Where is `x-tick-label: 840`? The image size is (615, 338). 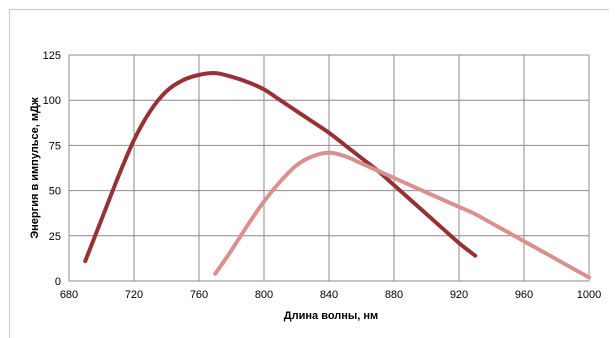 x-tick-label: 840 is located at coordinates (329, 295).